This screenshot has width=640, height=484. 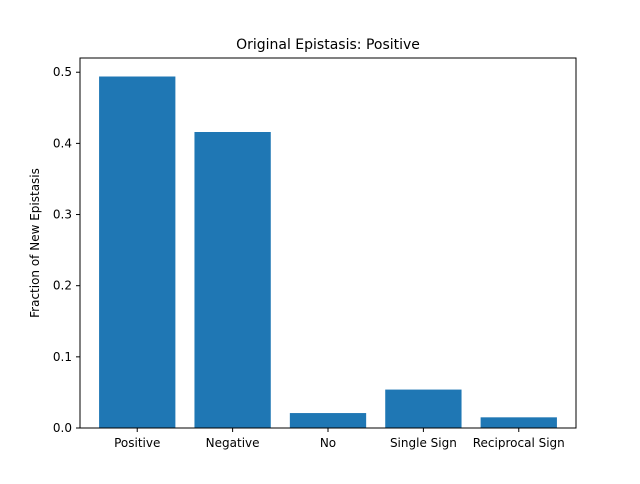 What do you see at coordinates (62, 72) in the screenshot?
I see `y-tick-label: 0.5` at bounding box center [62, 72].